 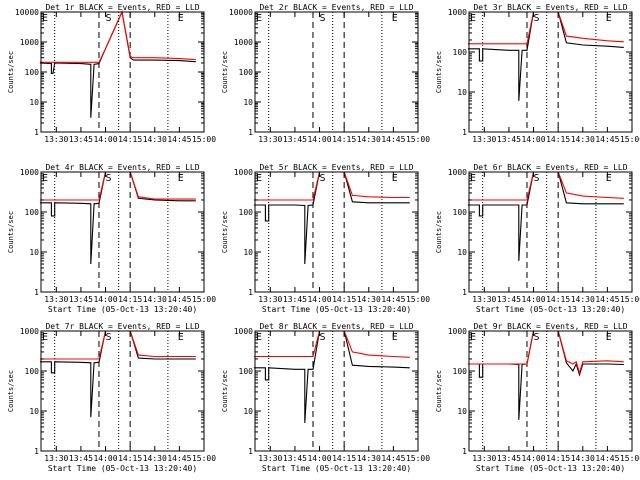 I want to click on panel-title: Det 3r BLACK = Events, RED = LLD, so click(x=550, y=7).